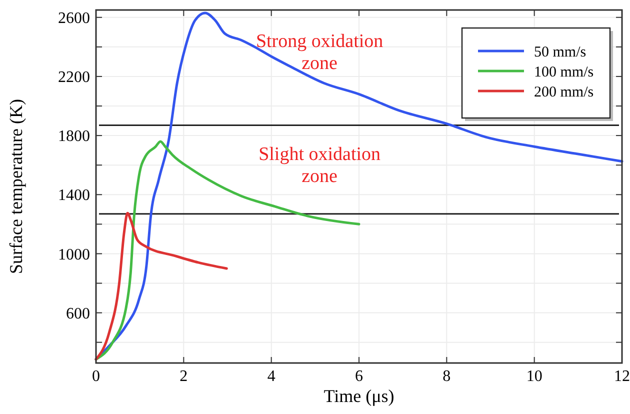 This screenshot has width=630, height=414. What do you see at coordinates (74, 255) in the screenshot?
I see `y-tick-label: 1000` at bounding box center [74, 255].